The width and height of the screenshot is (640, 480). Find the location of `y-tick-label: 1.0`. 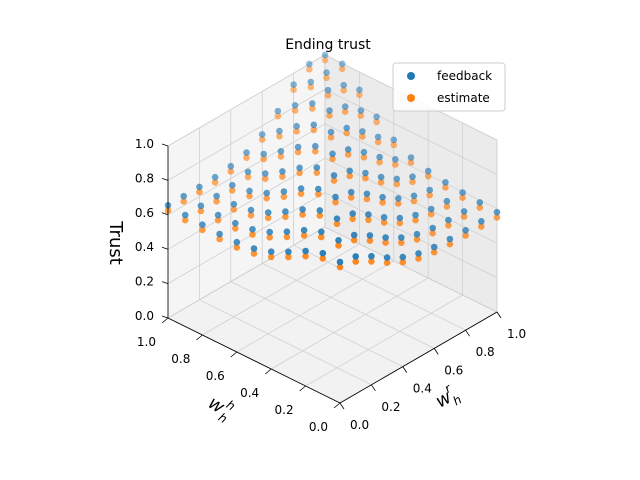

y-tick-label: 1.0 is located at coordinates (146, 342).